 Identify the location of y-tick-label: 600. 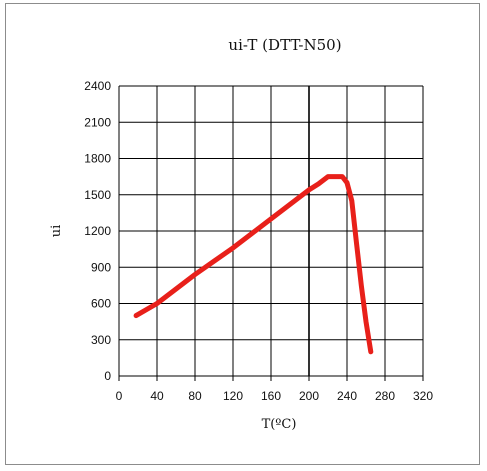
(101, 304).